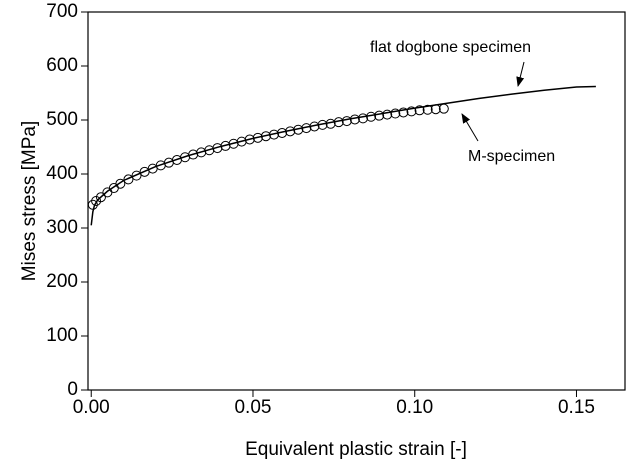 This screenshot has height=469, width=636. What do you see at coordinates (62, 335) in the screenshot?
I see `y-tick-label: 100` at bounding box center [62, 335].